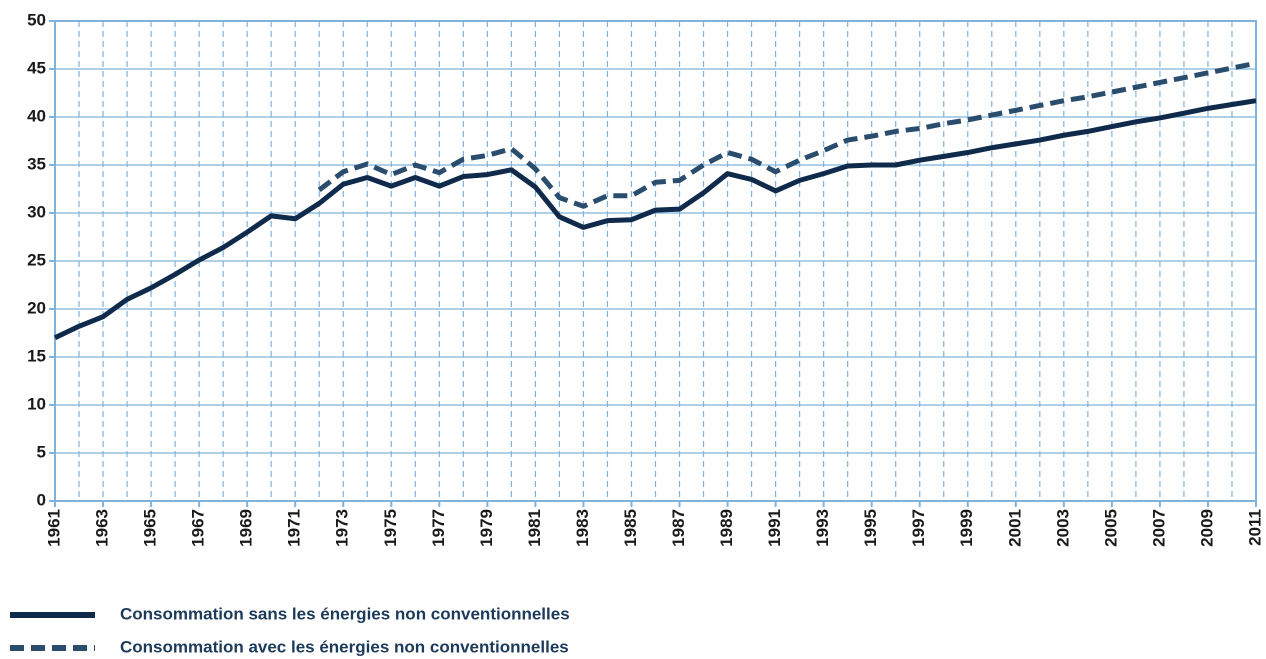 Image resolution: width=1266 pixels, height=659 pixels. What do you see at coordinates (36, 307) in the screenshot?
I see `y-tick-label: 20` at bounding box center [36, 307].